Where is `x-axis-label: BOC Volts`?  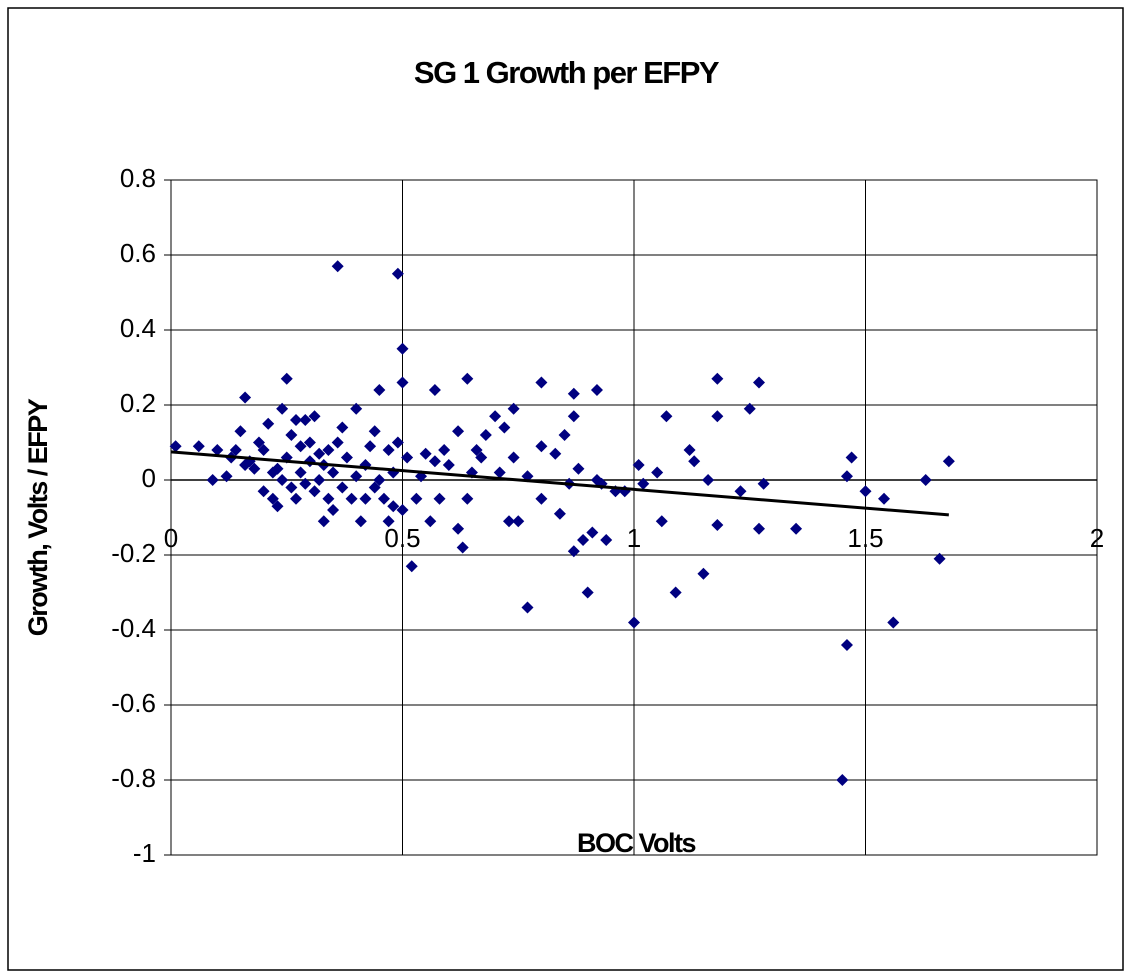
x-axis-label: BOC Volts is located at coordinates (636, 843).